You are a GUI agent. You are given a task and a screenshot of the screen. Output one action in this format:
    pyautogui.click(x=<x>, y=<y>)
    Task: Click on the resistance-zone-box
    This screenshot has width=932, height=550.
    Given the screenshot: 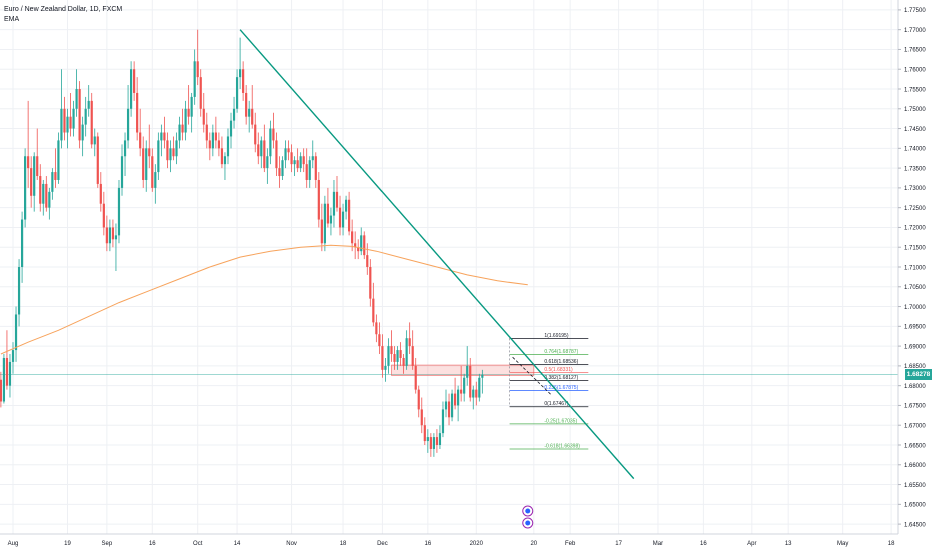 What is the action you would take?
    pyautogui.click(x=463, y=370)
    